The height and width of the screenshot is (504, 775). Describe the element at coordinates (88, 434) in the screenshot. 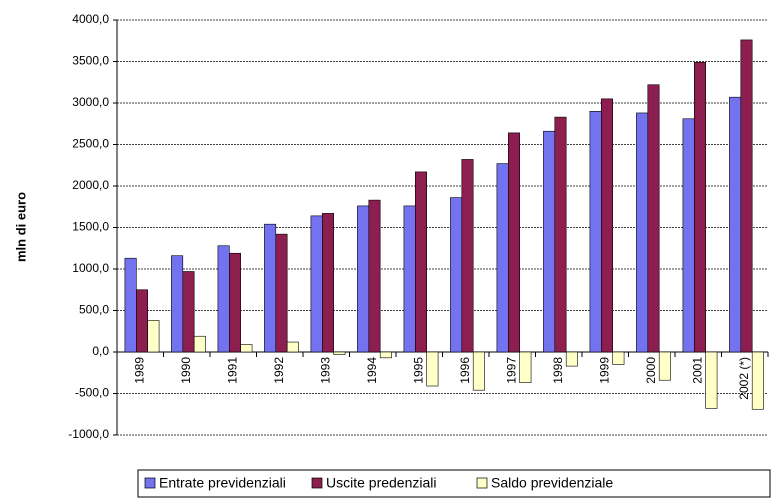

I see `y-tick-label: -1000,0` at that location.